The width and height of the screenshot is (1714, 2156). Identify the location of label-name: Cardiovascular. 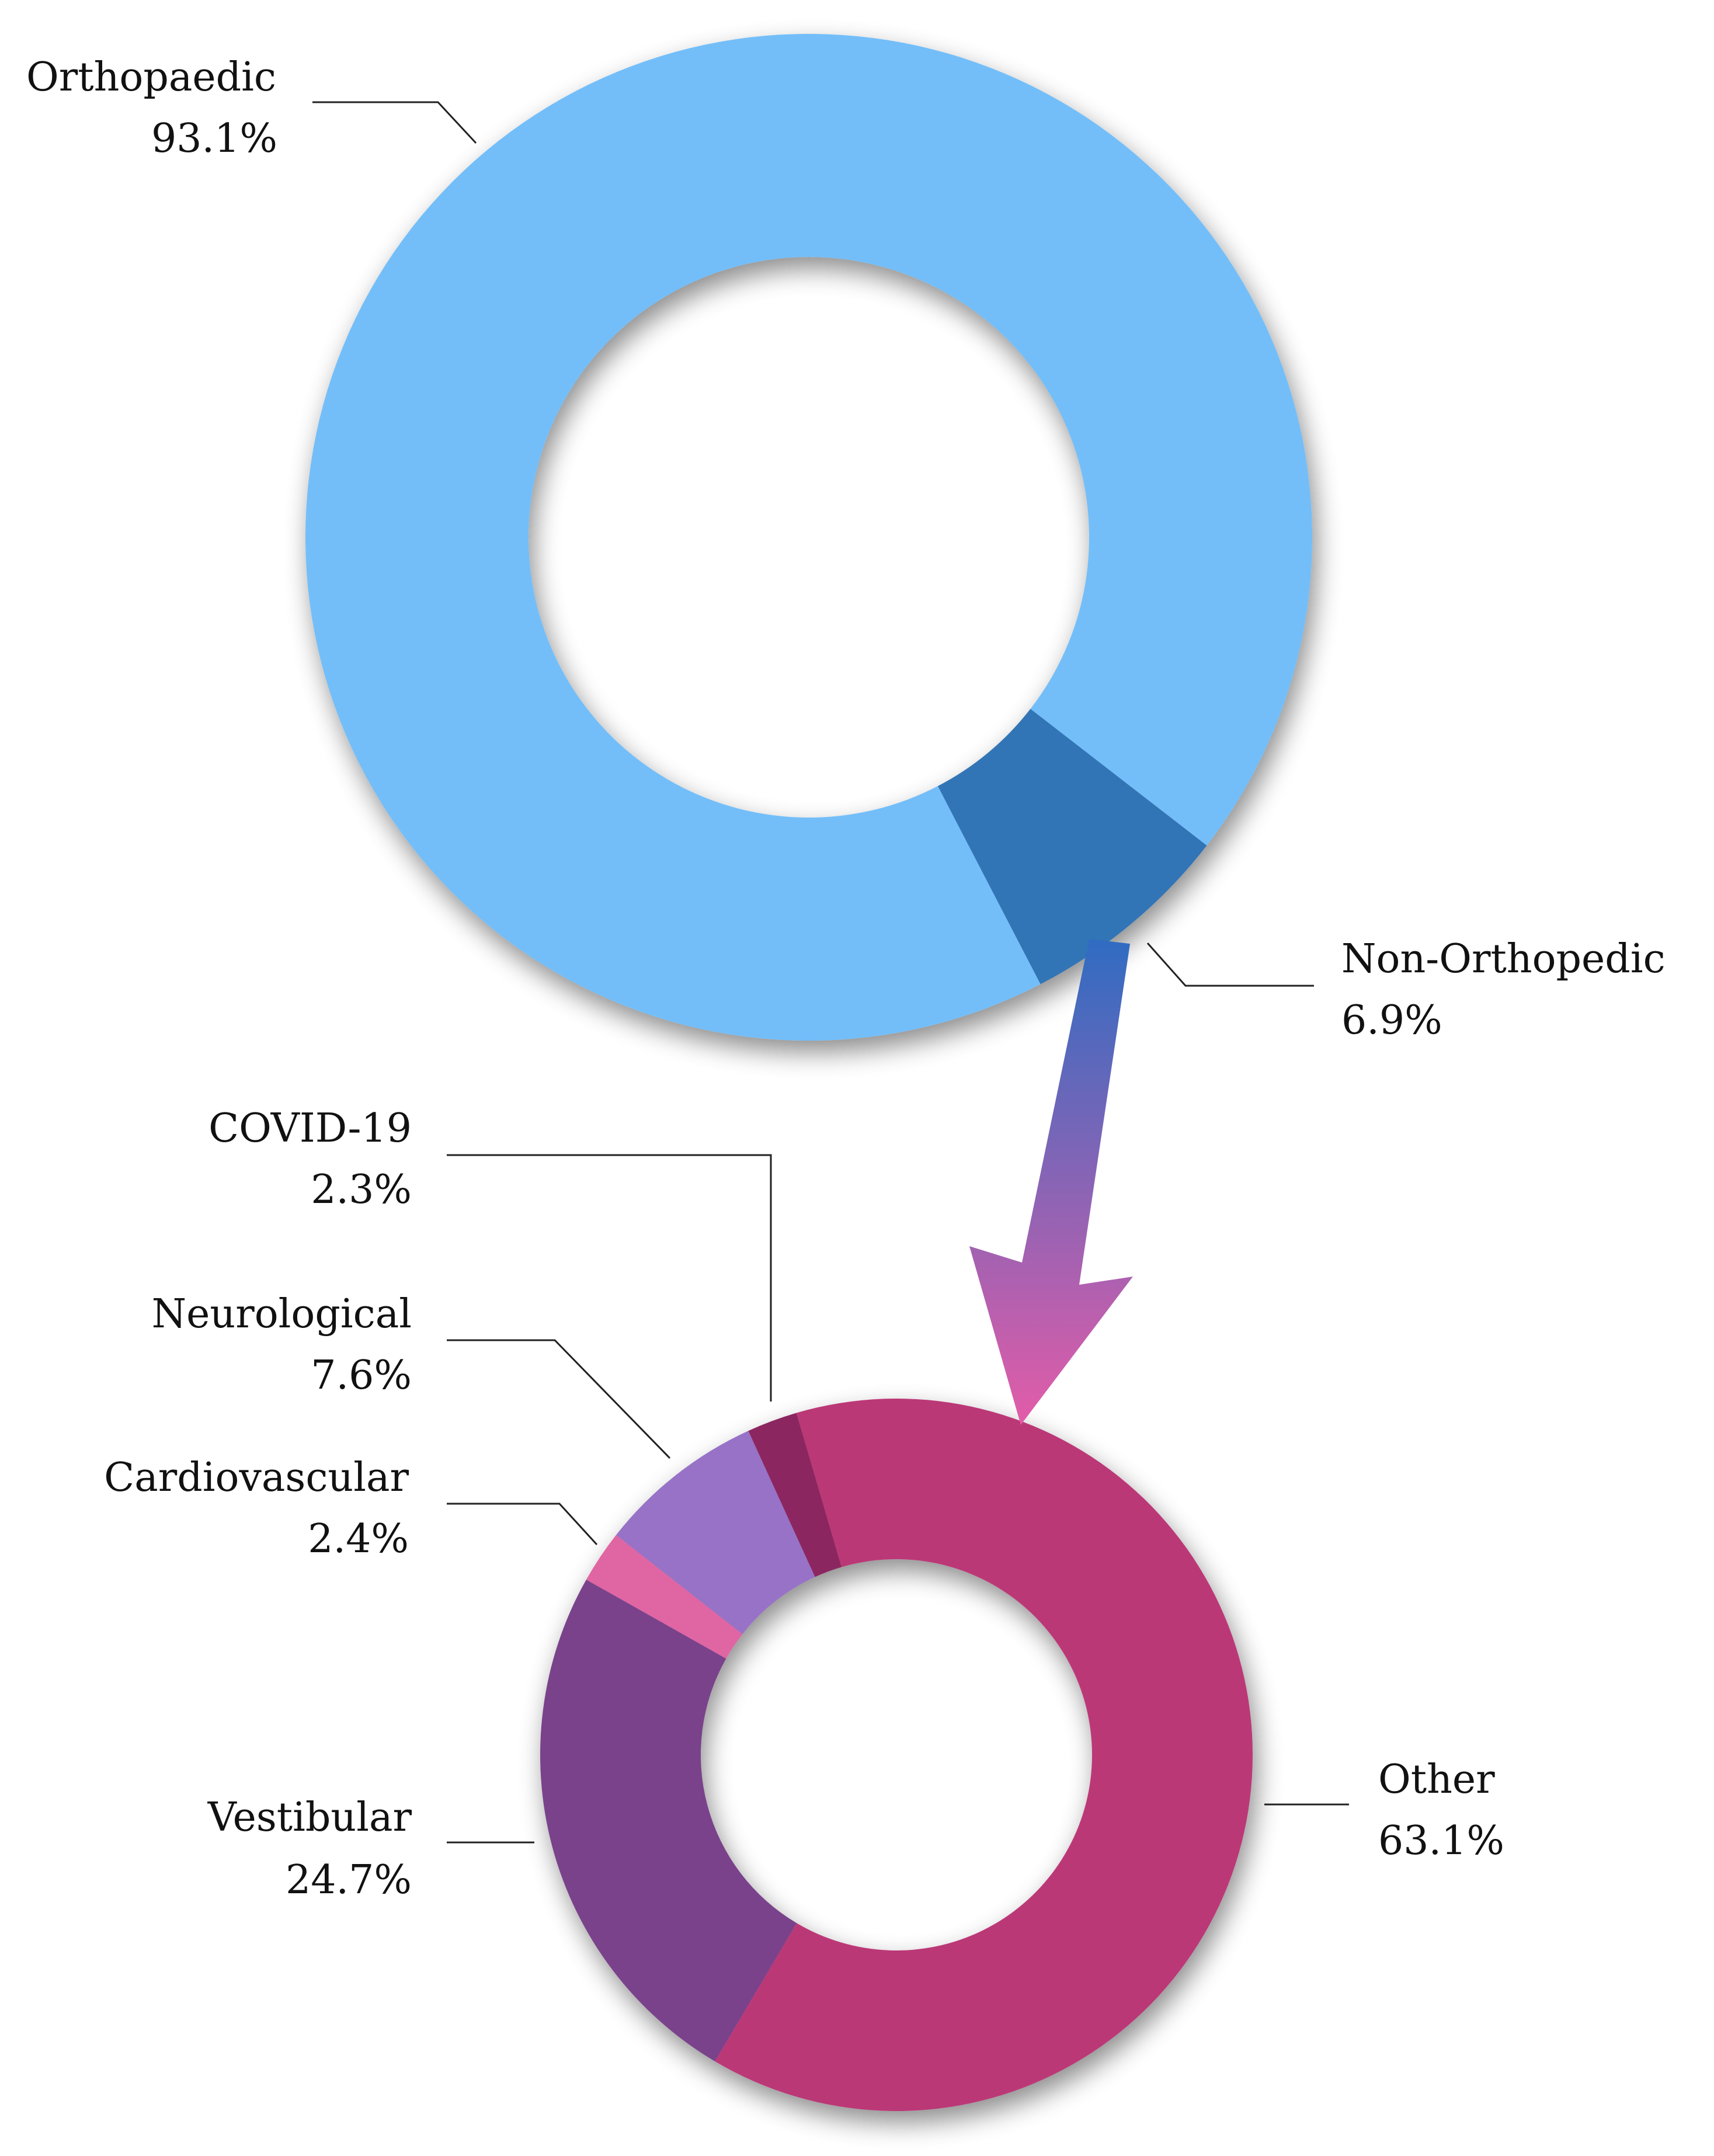
(256, 1478).